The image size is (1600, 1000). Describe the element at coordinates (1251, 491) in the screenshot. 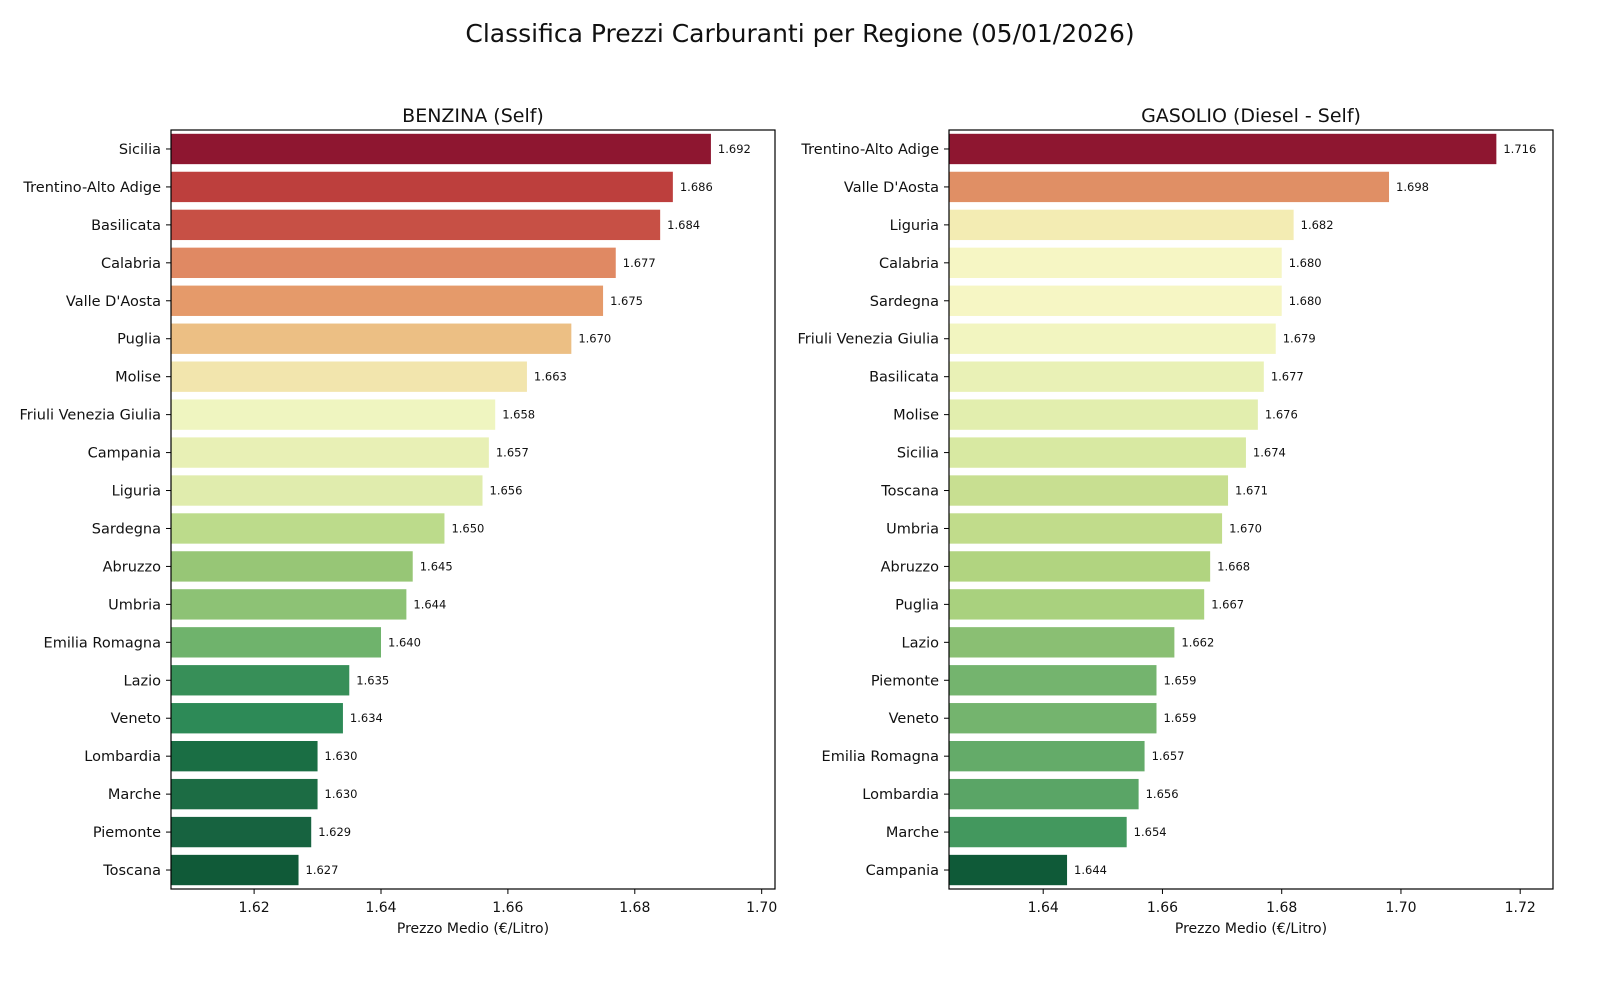

I see `gasolio-value-label: 1.671` at that location.